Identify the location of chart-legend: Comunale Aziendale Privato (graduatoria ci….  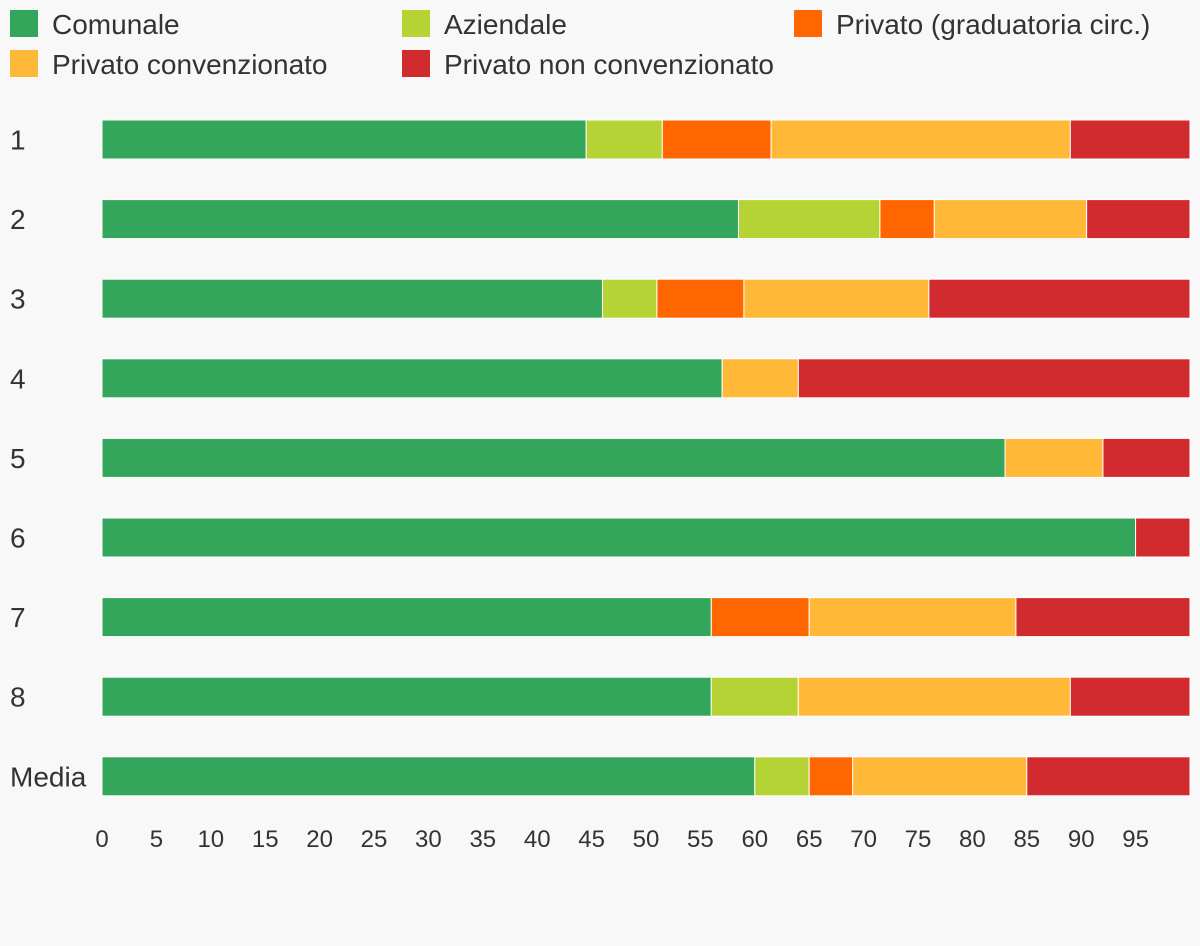
(580, 44).